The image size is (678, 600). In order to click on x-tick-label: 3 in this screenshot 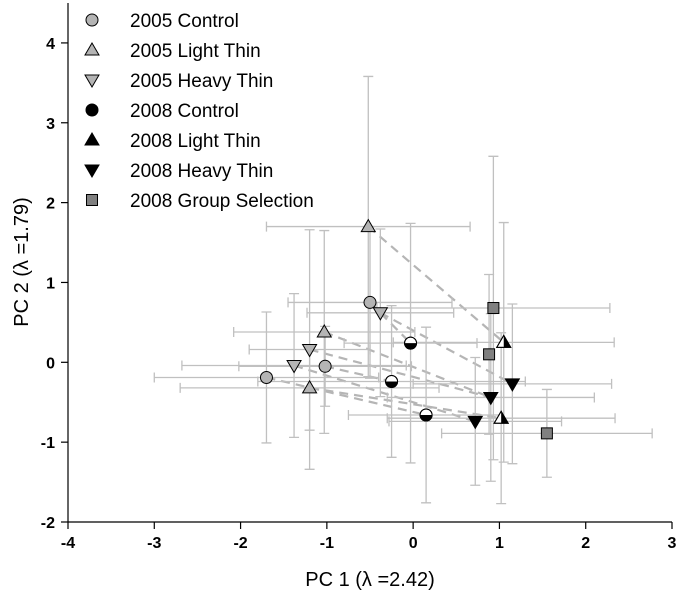, I will do `click(672, 543)`.